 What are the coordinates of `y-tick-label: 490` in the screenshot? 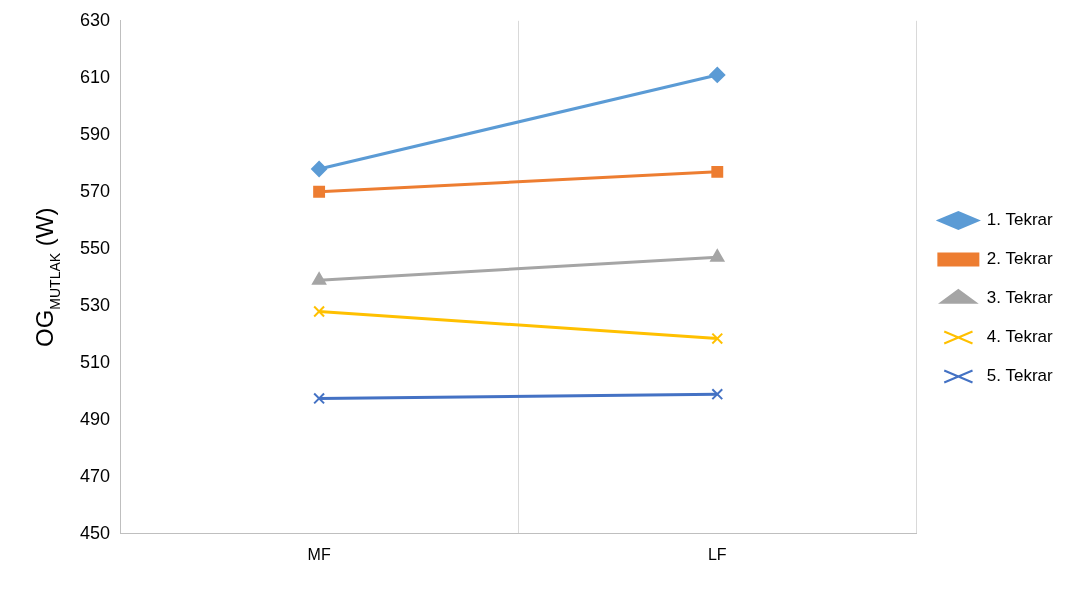 It's located at (95, 418).